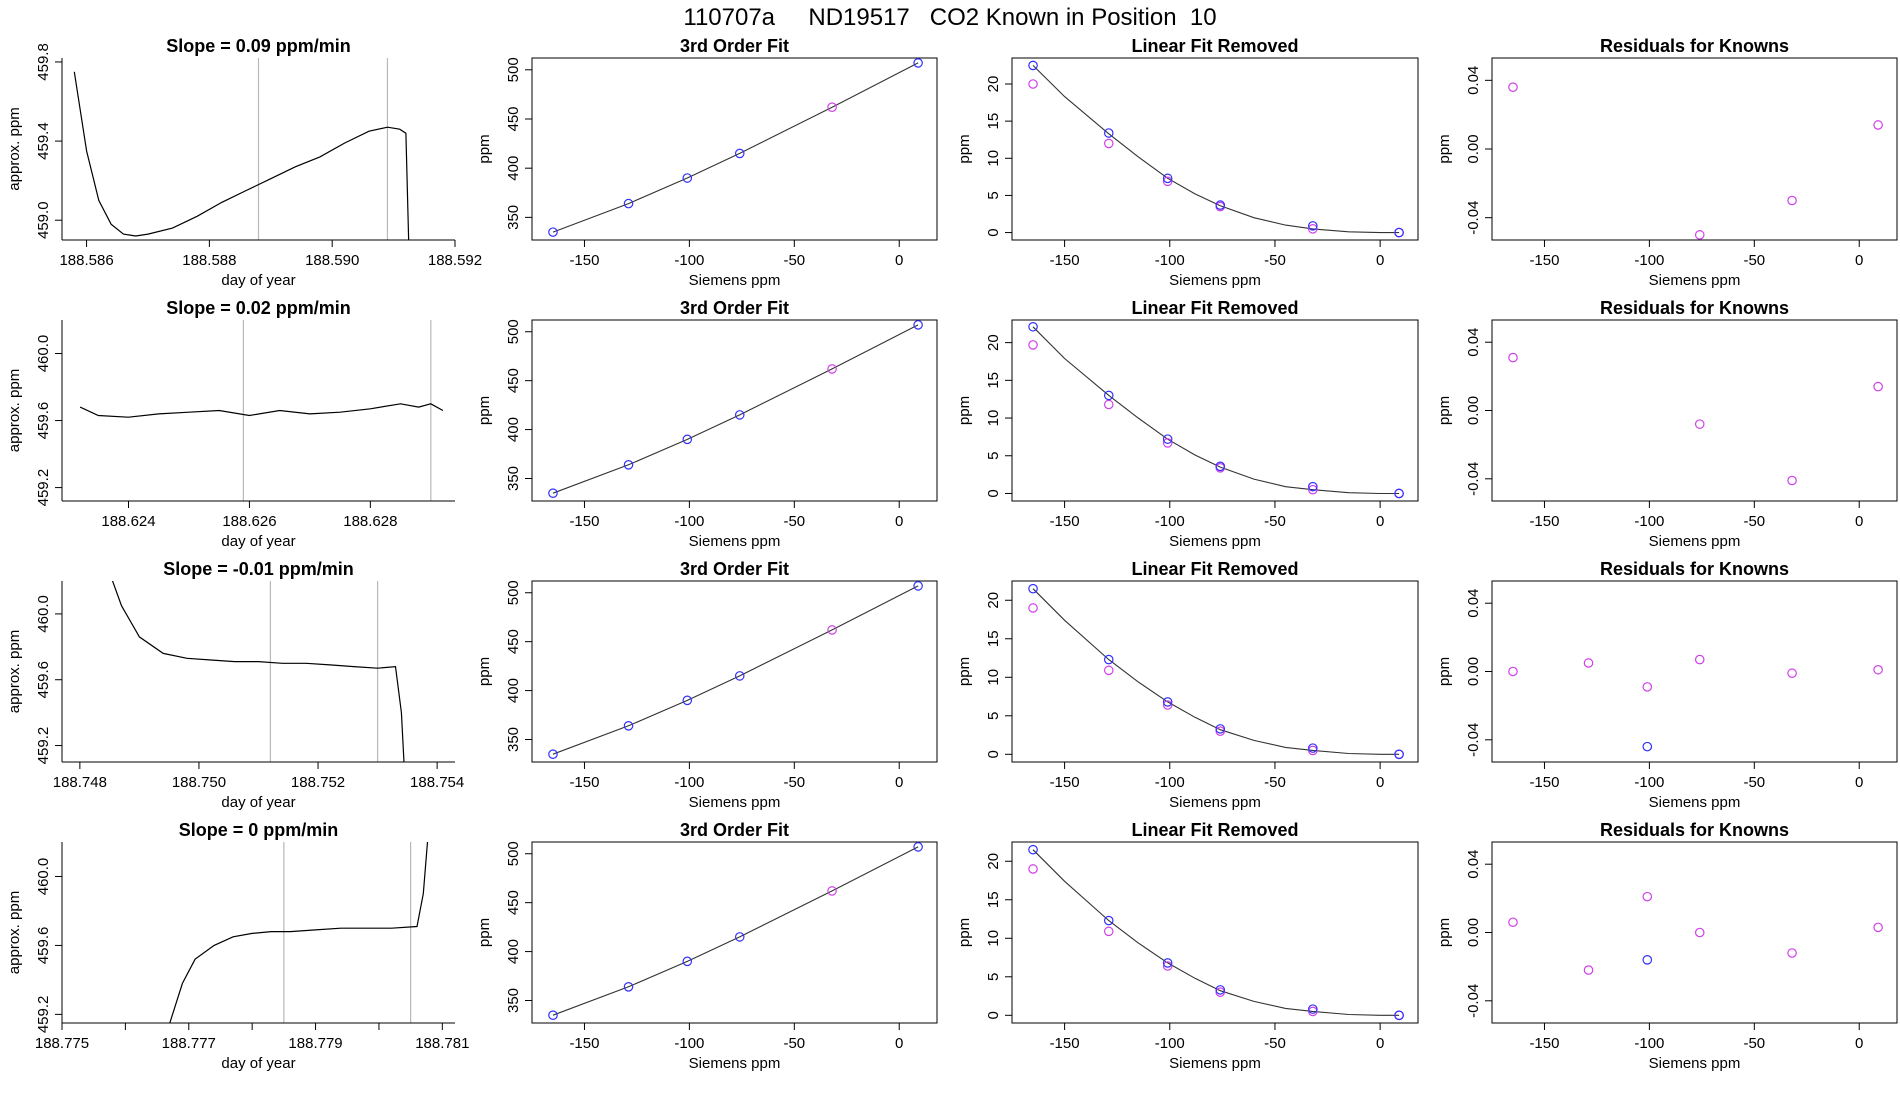 Image resolution: width=1900 pixels, height=1100 pixels. Describe the element at coordinates (43, 877) in the screenshot. I see `y-tick-label: 460.0` at that location.